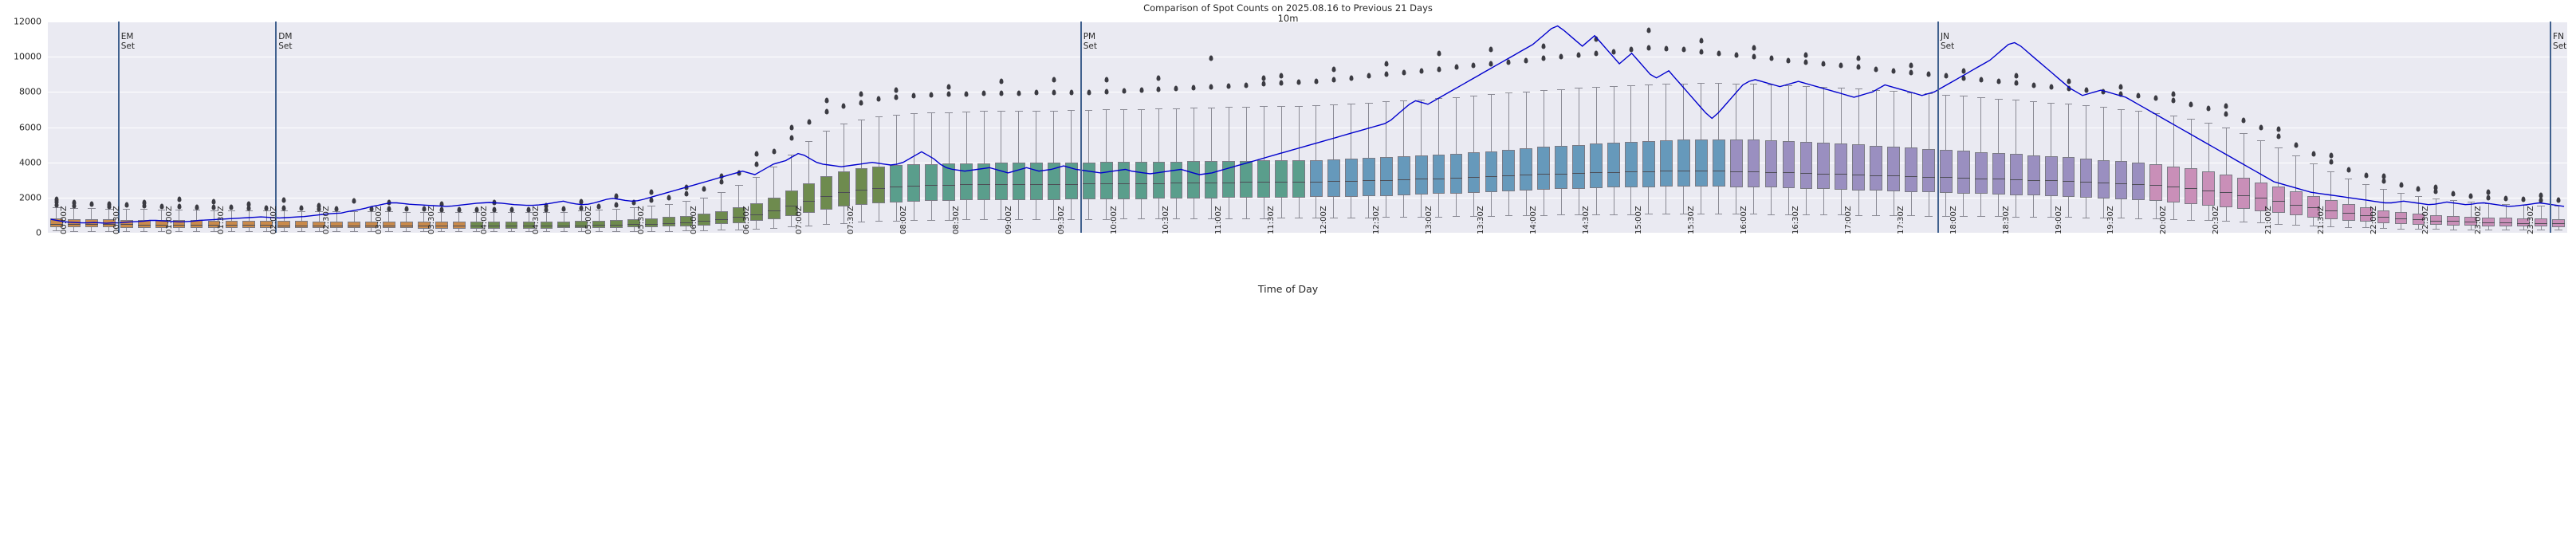 The height and width of the screenshot is (554, 2576). Describe the element at coordinates (285, 36) in the screenshot. I see `event-label-line1: DM` at that location.